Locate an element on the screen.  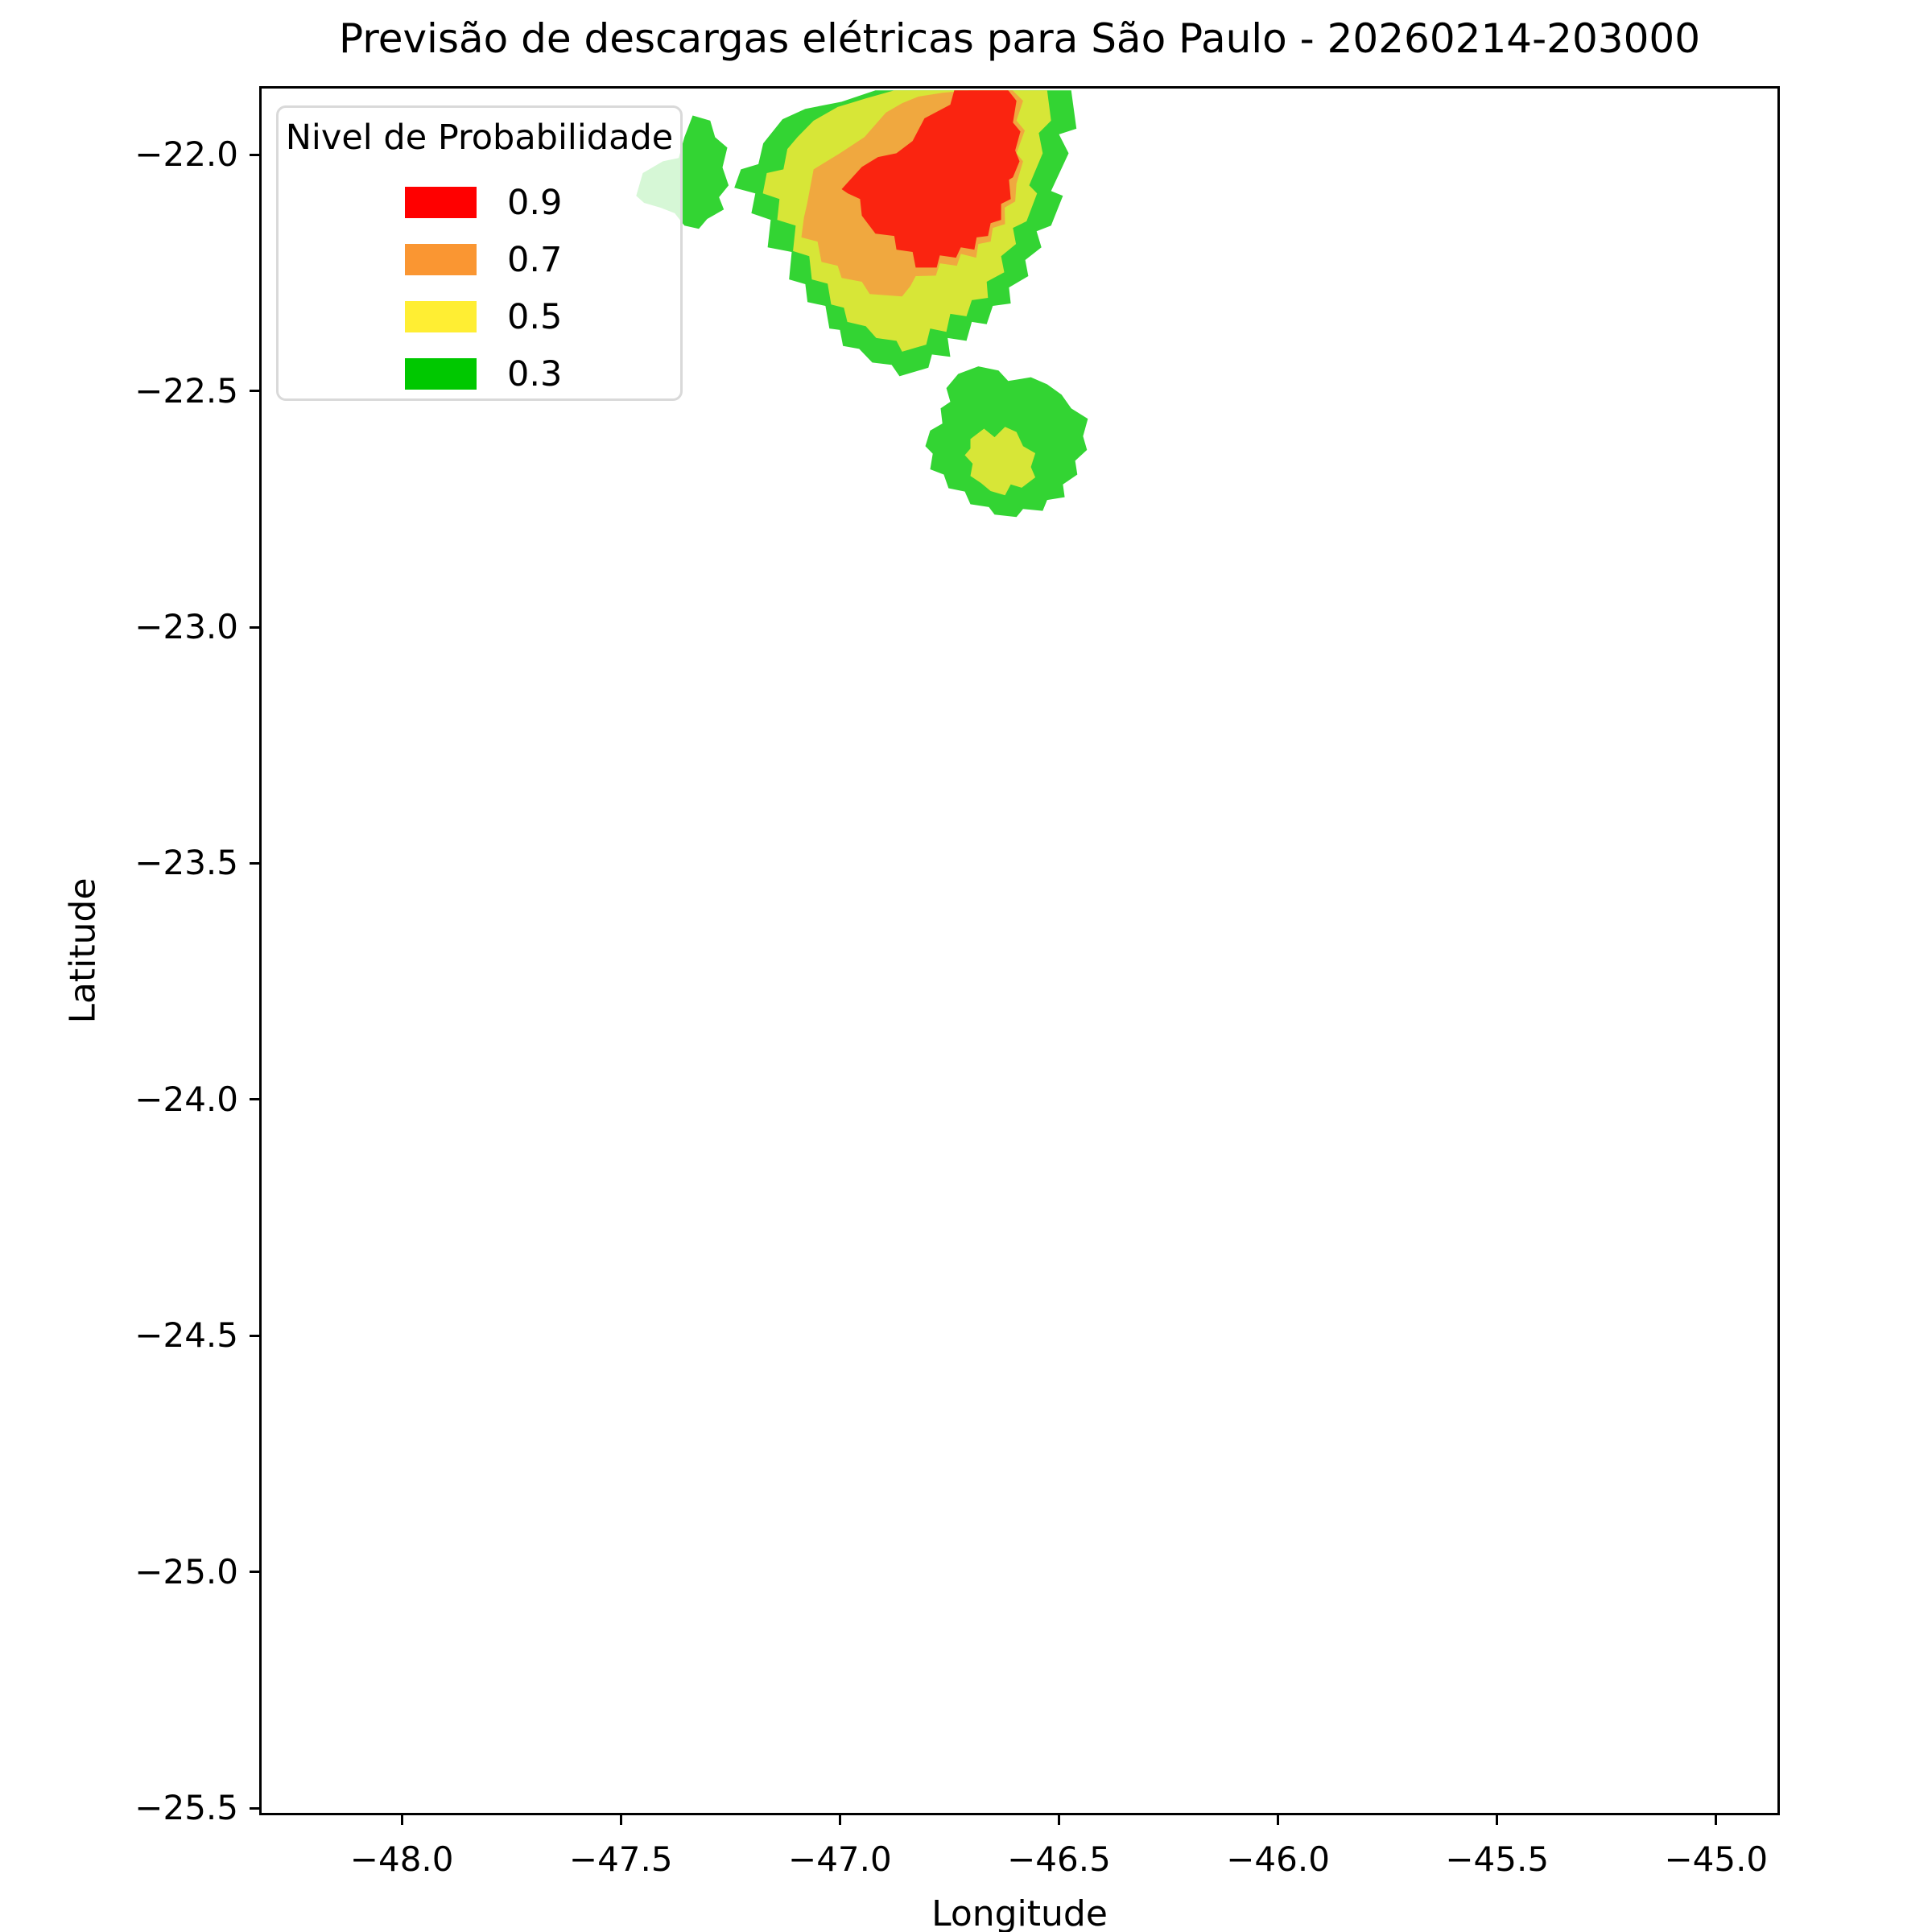
legend-title: Nivel de Probabilidade is located at coordinates (479, 138).